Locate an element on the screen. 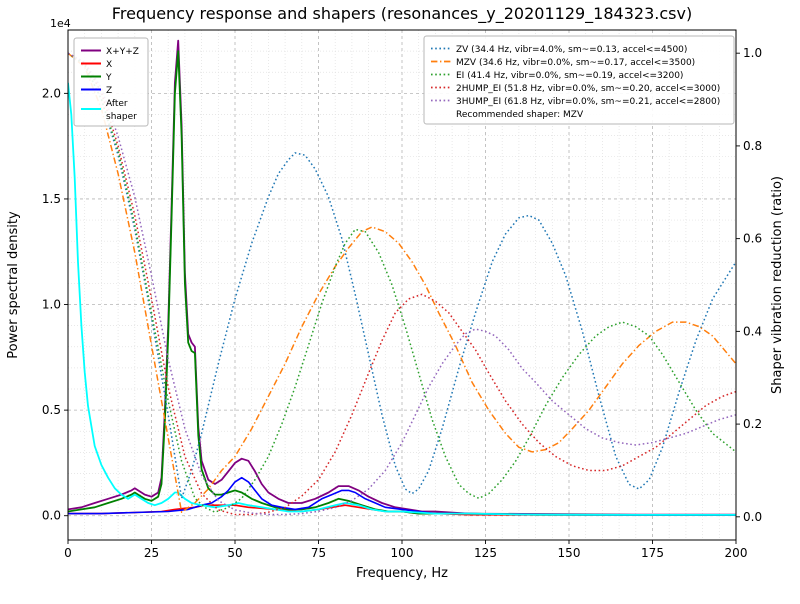  y-axis-label-left: Power spectral density is located at coordinates (13, 285).